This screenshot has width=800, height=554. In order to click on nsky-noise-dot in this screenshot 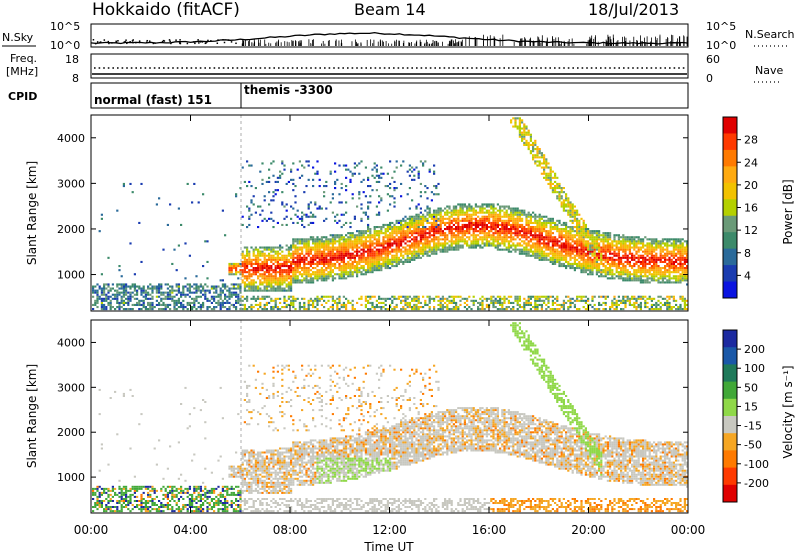, I will do `click(149, 41)`.